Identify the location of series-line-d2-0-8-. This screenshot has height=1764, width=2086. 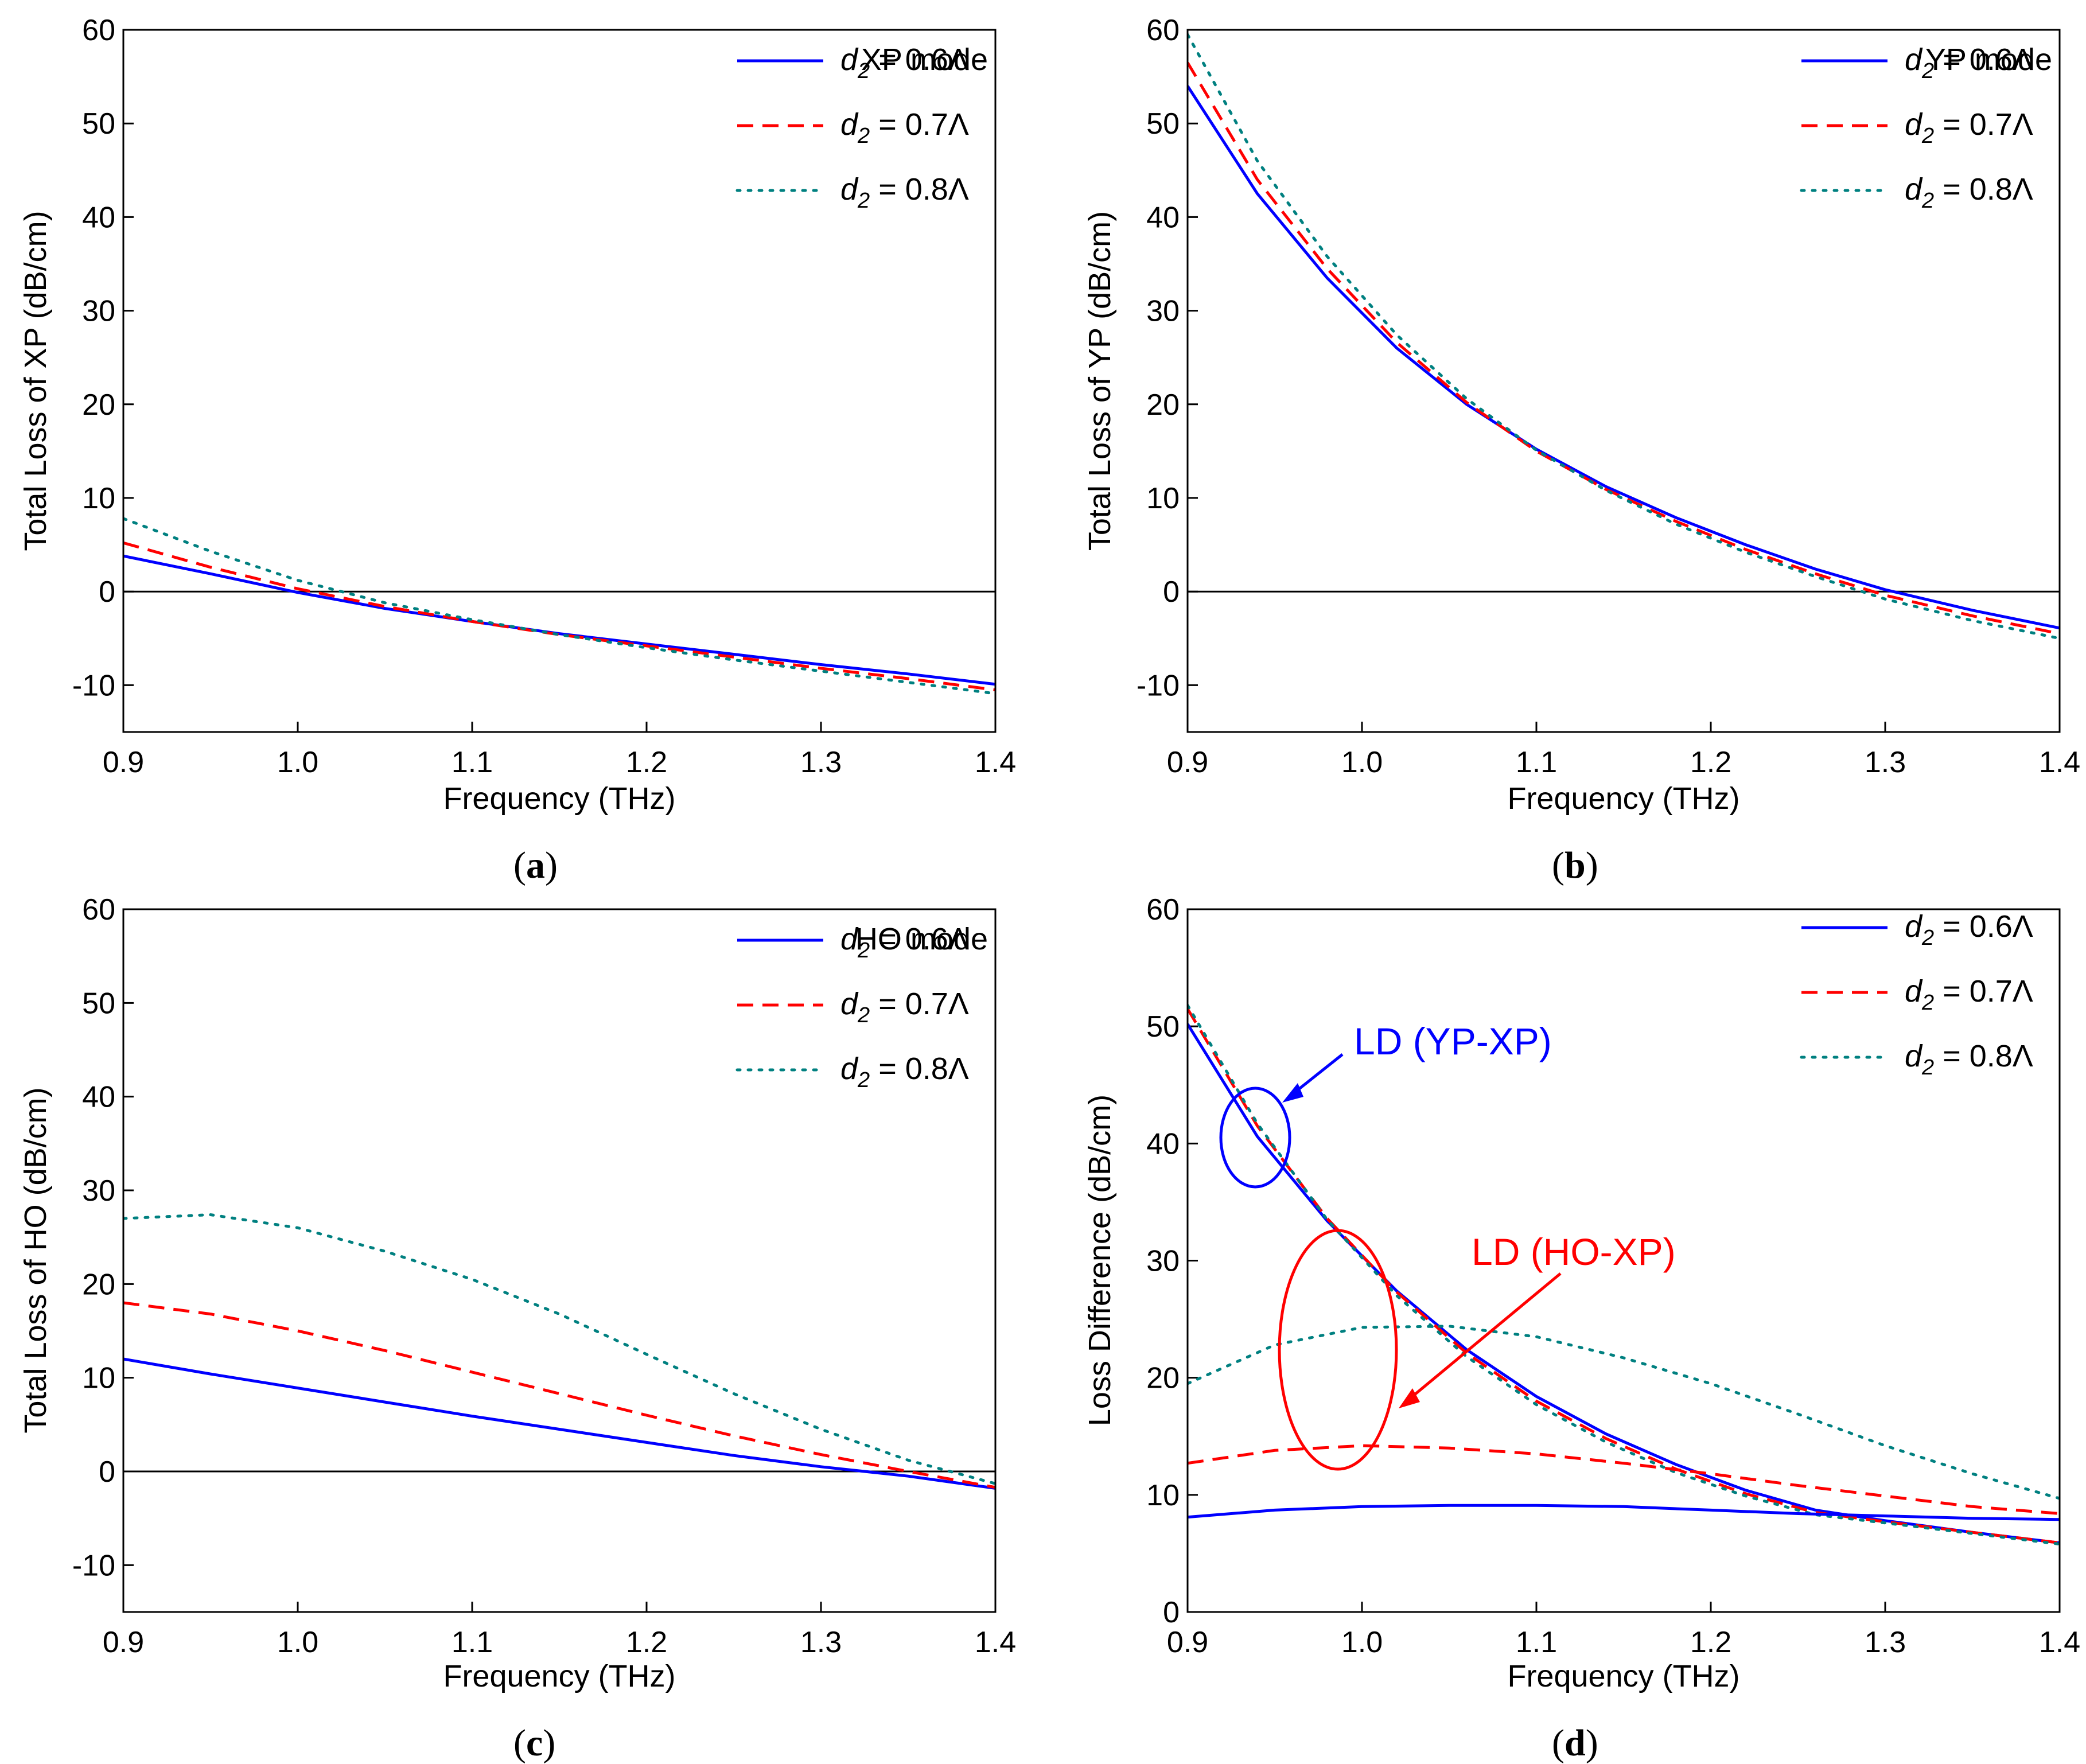
(559, 606).